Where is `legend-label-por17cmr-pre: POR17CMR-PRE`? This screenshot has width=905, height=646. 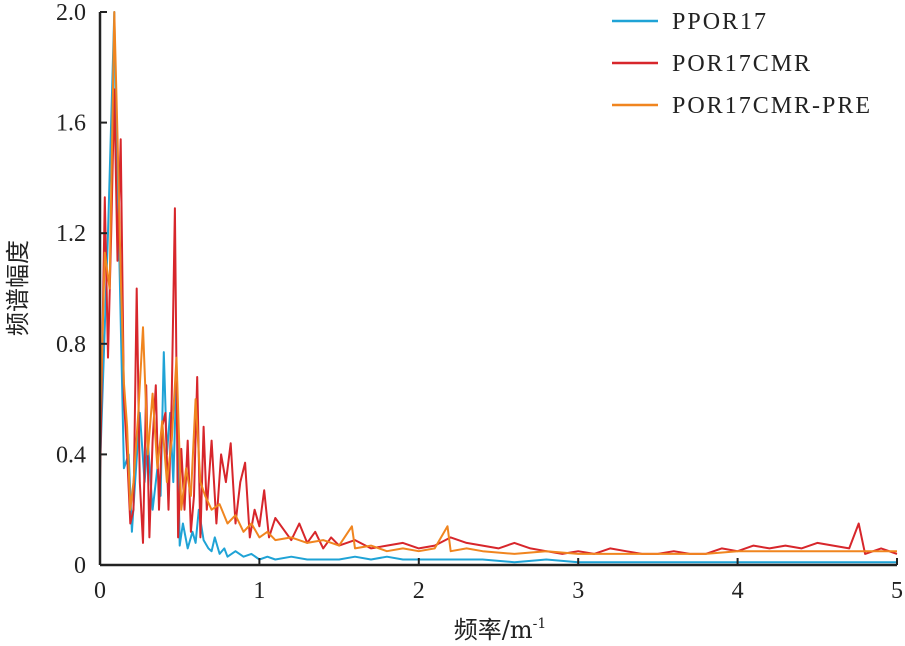
legend-label-por17cmr-pre: POR17CMR-PRE is located at coordinates (772, 106).